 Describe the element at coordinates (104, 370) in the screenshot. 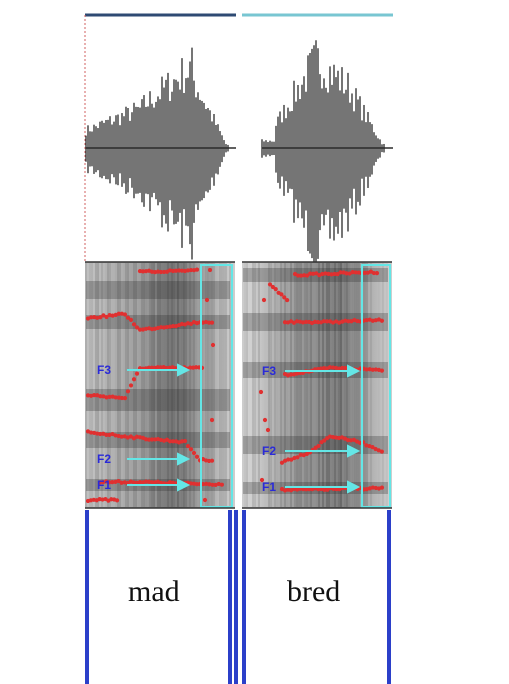

I see `label-f3-mad: F3` at that location.